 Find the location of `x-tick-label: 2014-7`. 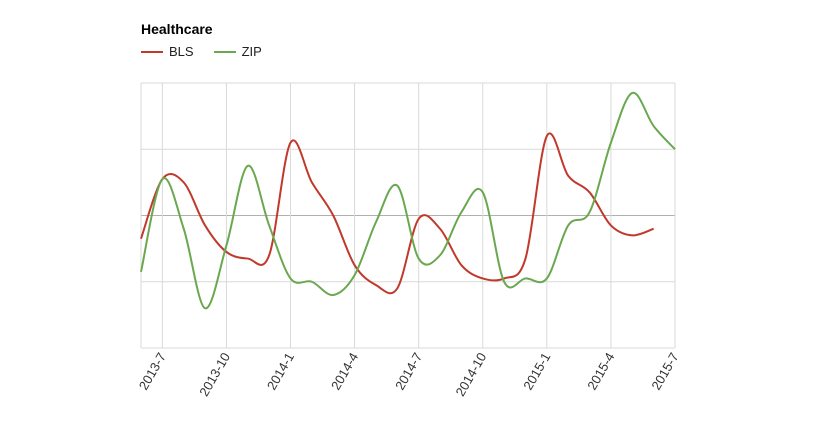

x-tick-label: 2014-7 is located at coordinates (408, 371).